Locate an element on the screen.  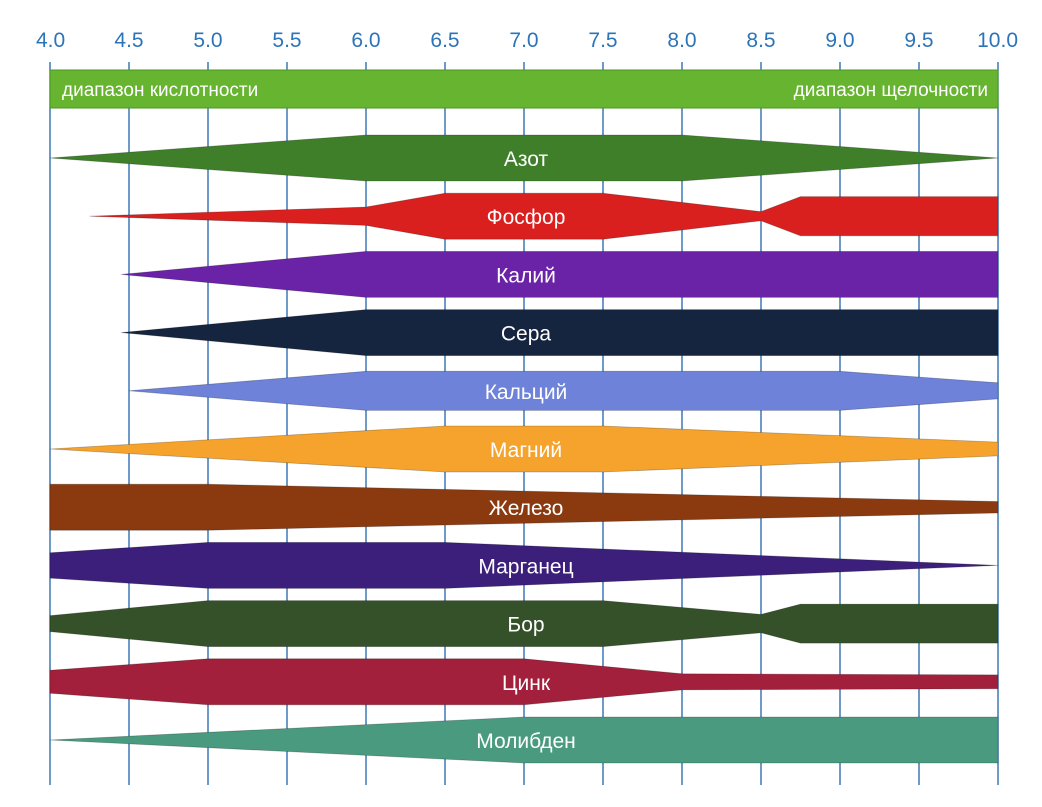
tick-label-5-0: 5.0 is located at coordinates (207, 40).